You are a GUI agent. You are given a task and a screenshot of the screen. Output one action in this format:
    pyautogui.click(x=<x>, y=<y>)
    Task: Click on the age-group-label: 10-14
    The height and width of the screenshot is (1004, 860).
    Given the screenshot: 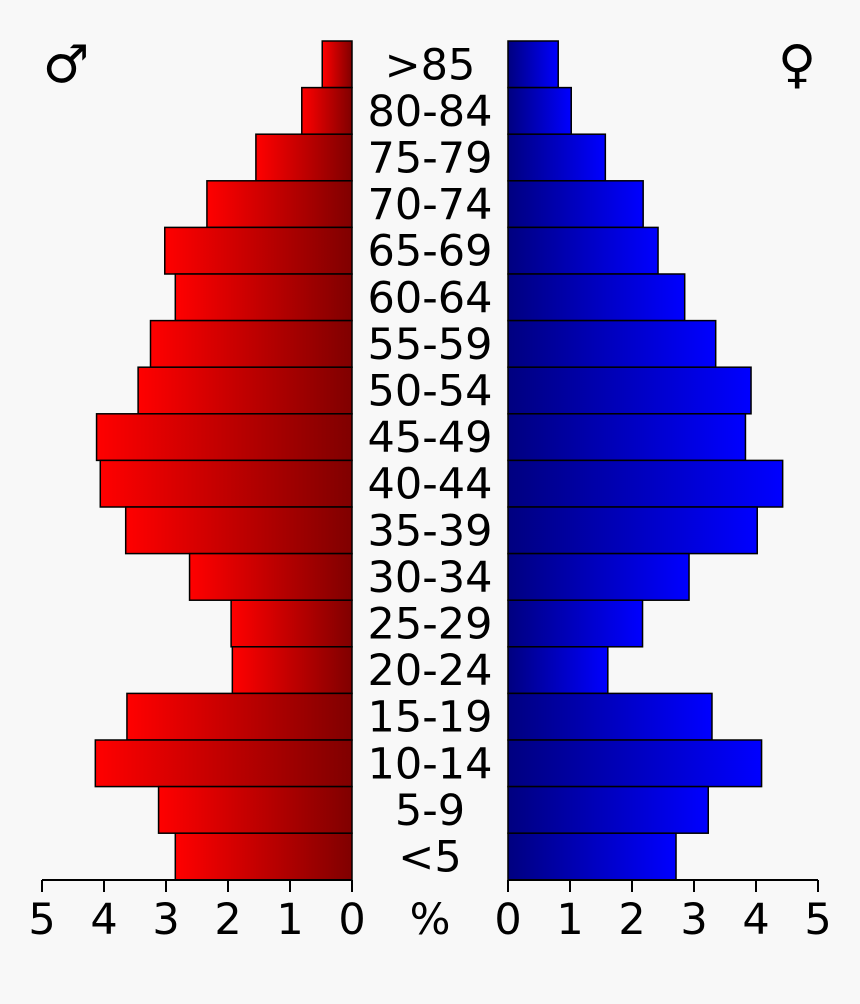 What is the action you would take?
    pyautogui.click(x=430, y=764)
    